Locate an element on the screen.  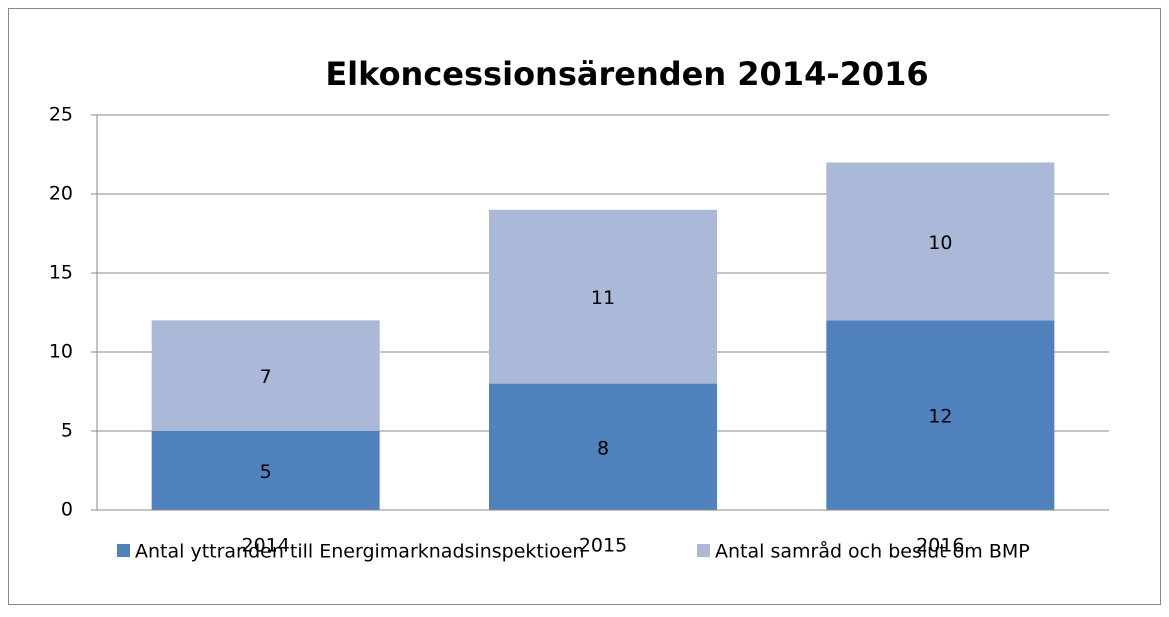
data-label: 5 is located at coordinates (266, 472).